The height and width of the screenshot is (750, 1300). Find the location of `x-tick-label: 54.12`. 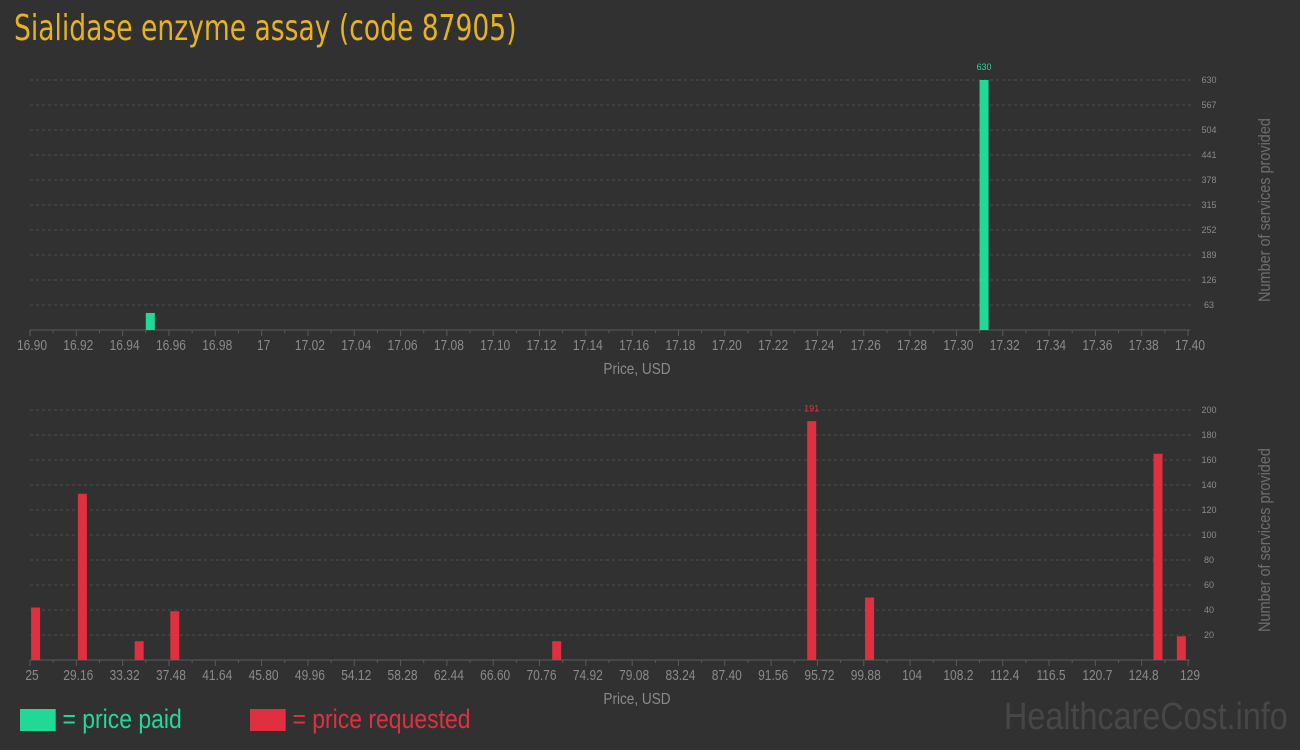

x-tick-label: 54.12 is located at coordinates (356, 675).